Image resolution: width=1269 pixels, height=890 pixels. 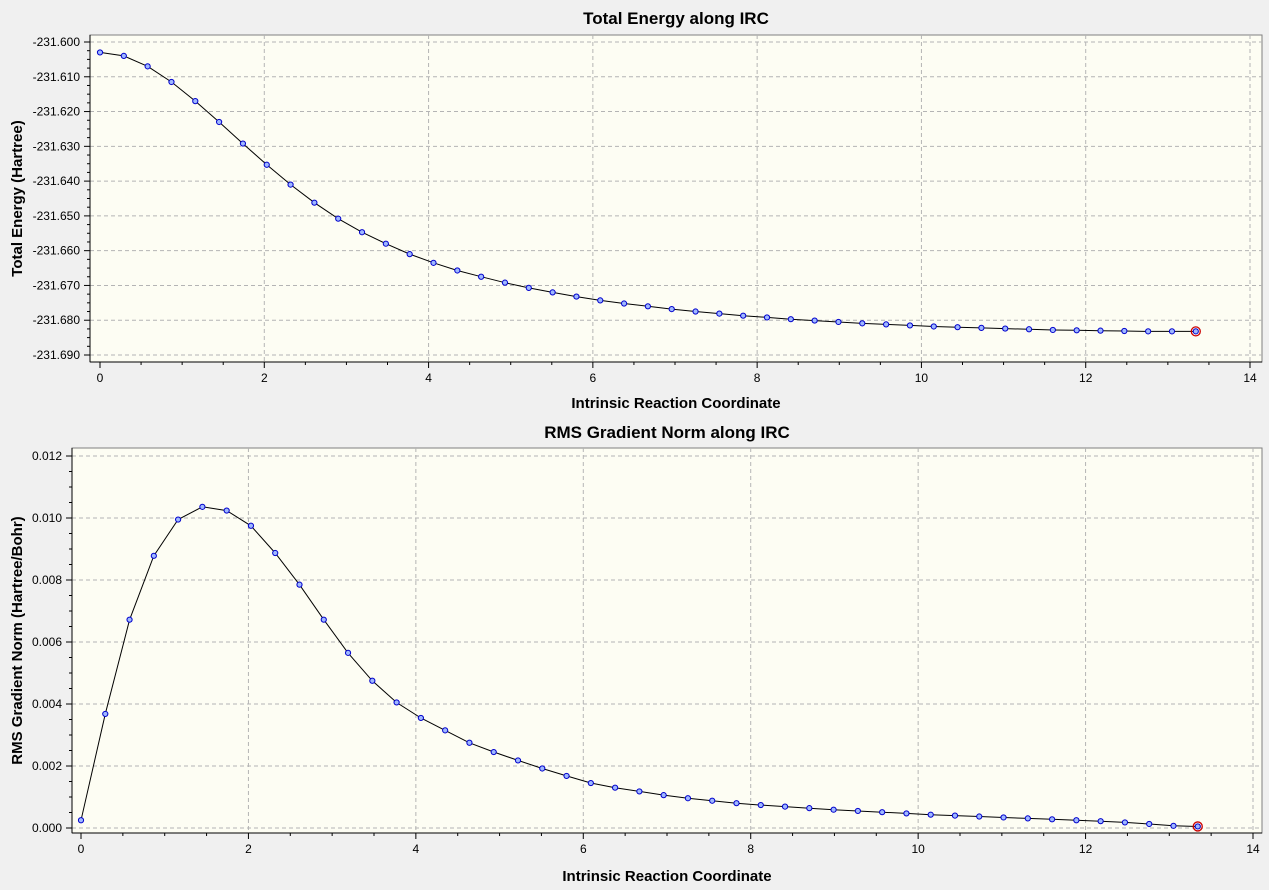 I want to click on y-tick-label: -231.650, so click(x=57, y=216).